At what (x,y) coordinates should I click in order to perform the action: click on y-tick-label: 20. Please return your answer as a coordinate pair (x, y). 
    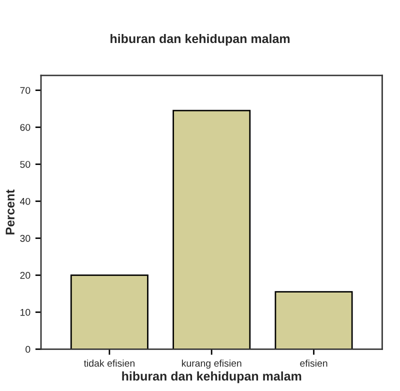
    Looking at the image, I should click on (25, 275).